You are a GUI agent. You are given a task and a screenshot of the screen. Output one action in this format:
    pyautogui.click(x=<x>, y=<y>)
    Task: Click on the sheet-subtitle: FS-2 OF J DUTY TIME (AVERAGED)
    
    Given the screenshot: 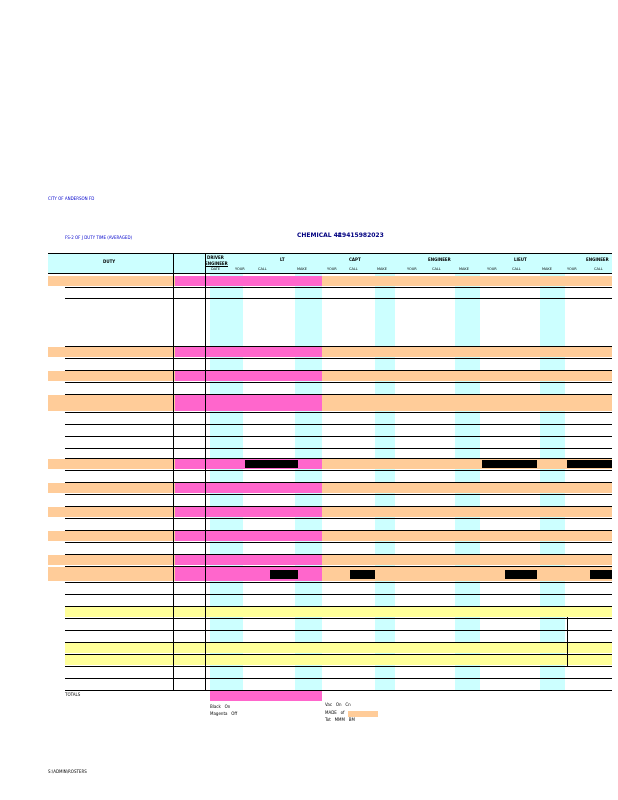 What is the action you would take?
    pyautogui.click(x=99, y=237)
    